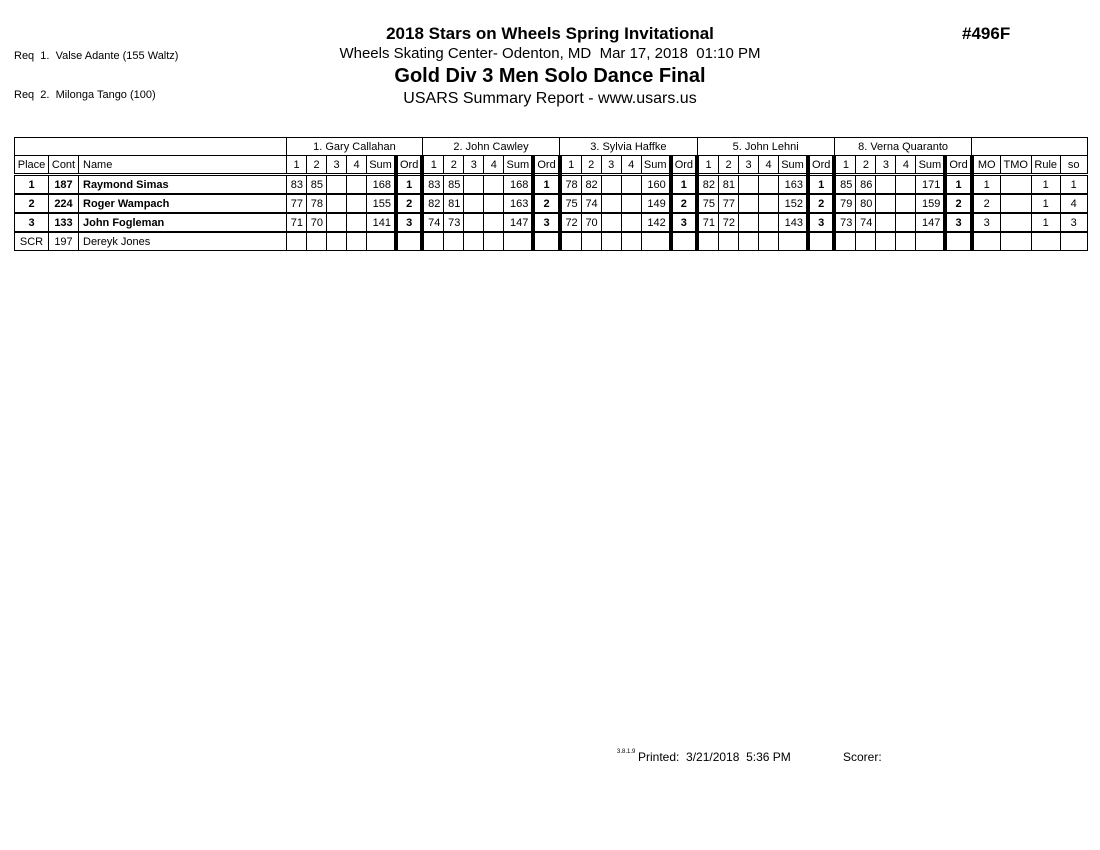  Describe the element at coordinates (626, 752) in the screenshot. I see `software-version: 3.8.1.9` at that location.